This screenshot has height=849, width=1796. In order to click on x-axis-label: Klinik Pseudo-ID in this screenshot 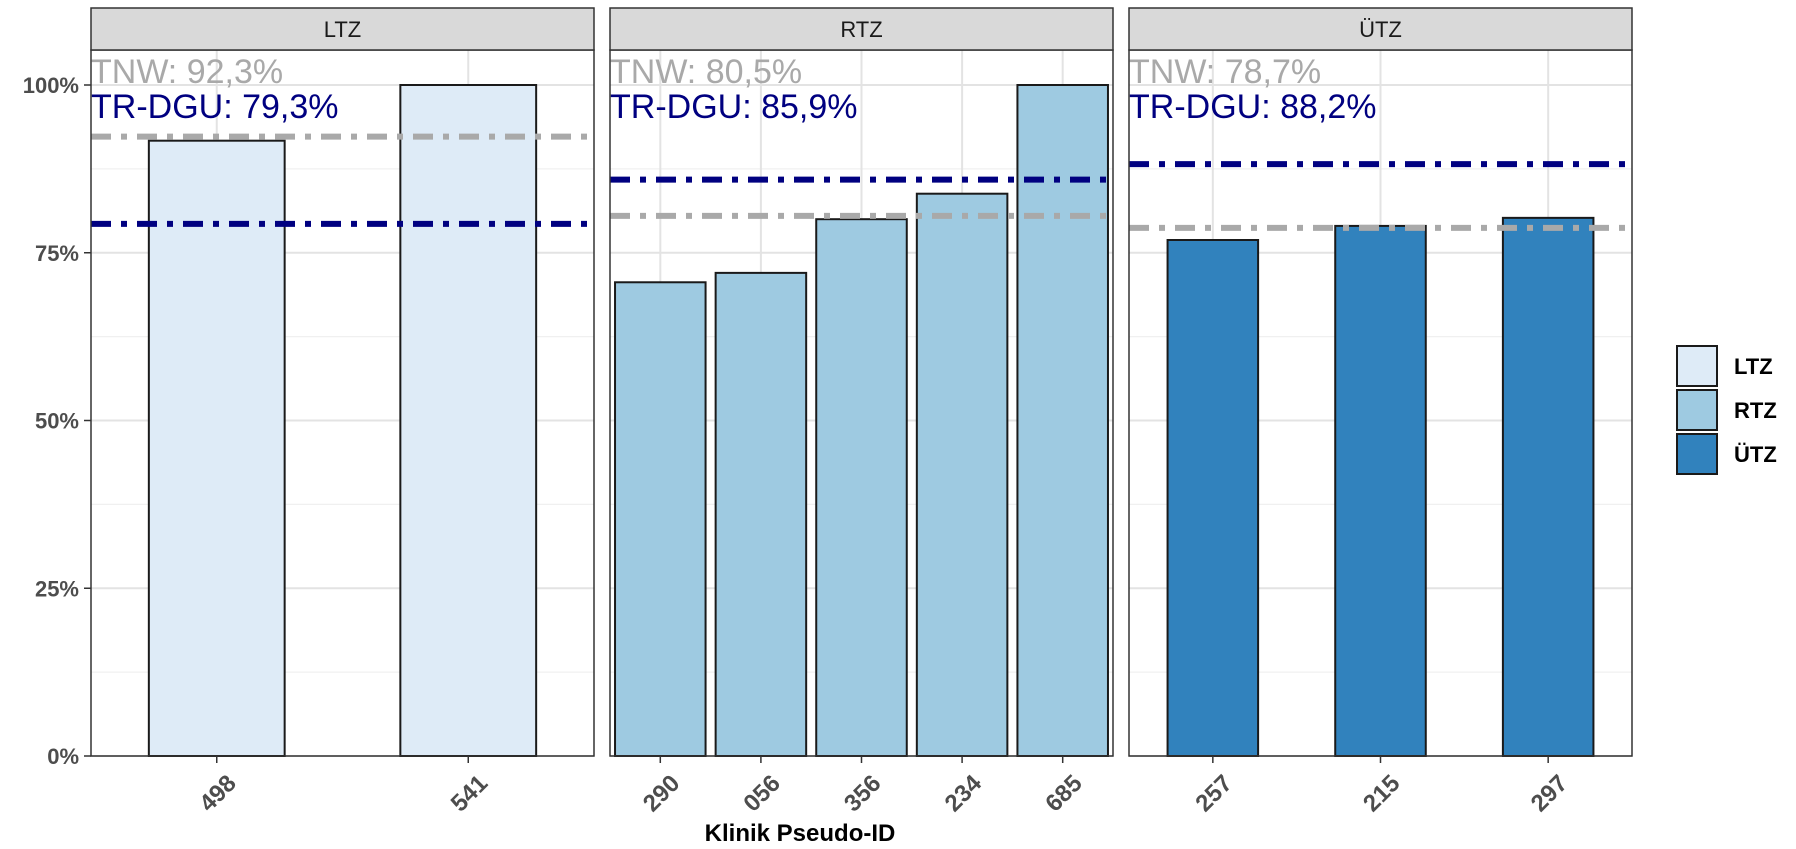, I will do `click(800, 833)`.